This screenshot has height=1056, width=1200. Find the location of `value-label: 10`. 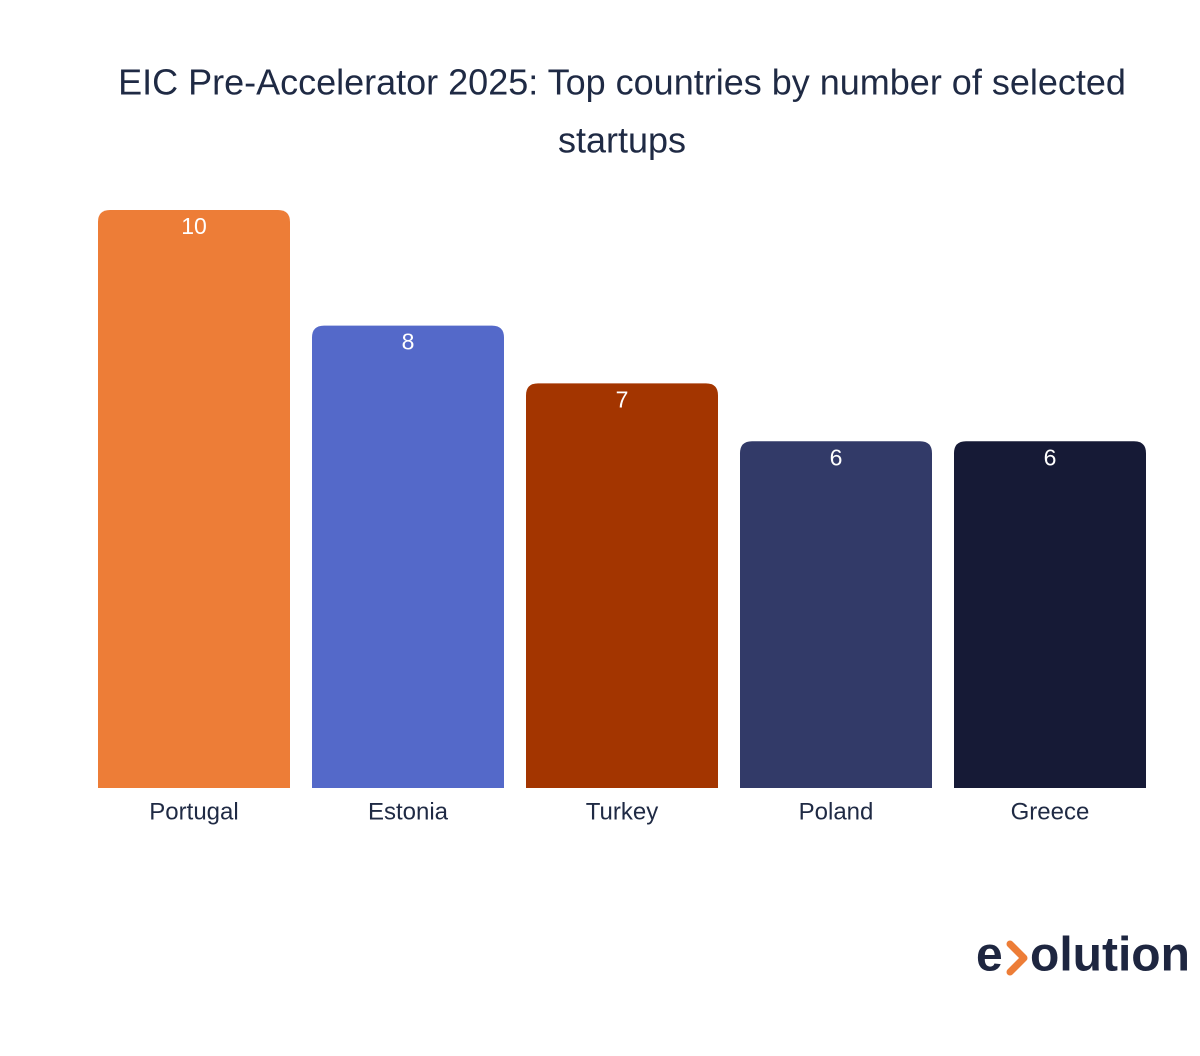

value-label: 10 is located at coordinates (194, 226).